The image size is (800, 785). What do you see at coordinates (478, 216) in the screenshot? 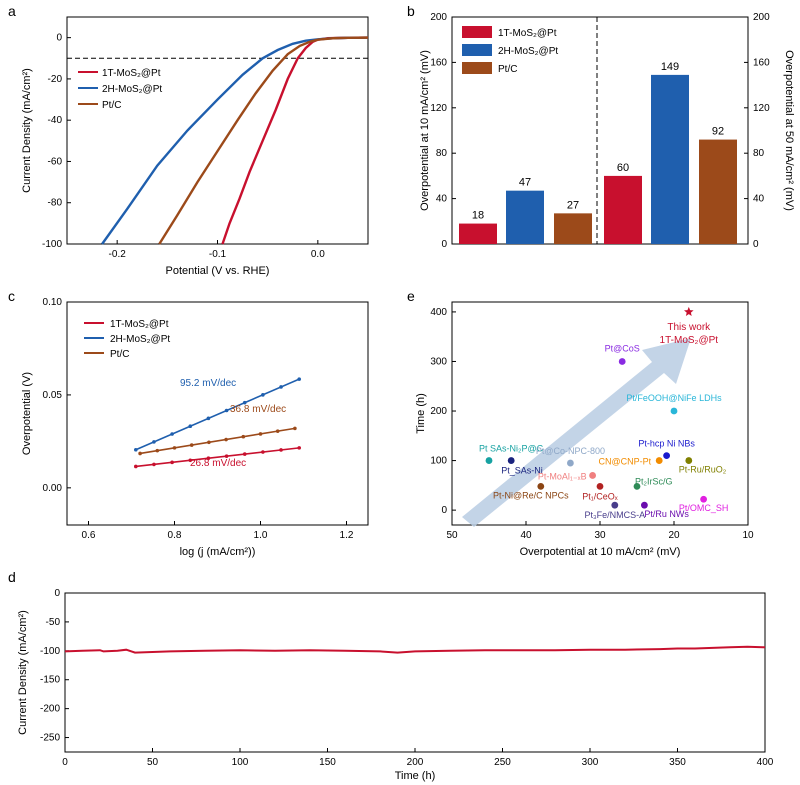
I see `bar-value-label: 18` at bounding box center [478, 216].